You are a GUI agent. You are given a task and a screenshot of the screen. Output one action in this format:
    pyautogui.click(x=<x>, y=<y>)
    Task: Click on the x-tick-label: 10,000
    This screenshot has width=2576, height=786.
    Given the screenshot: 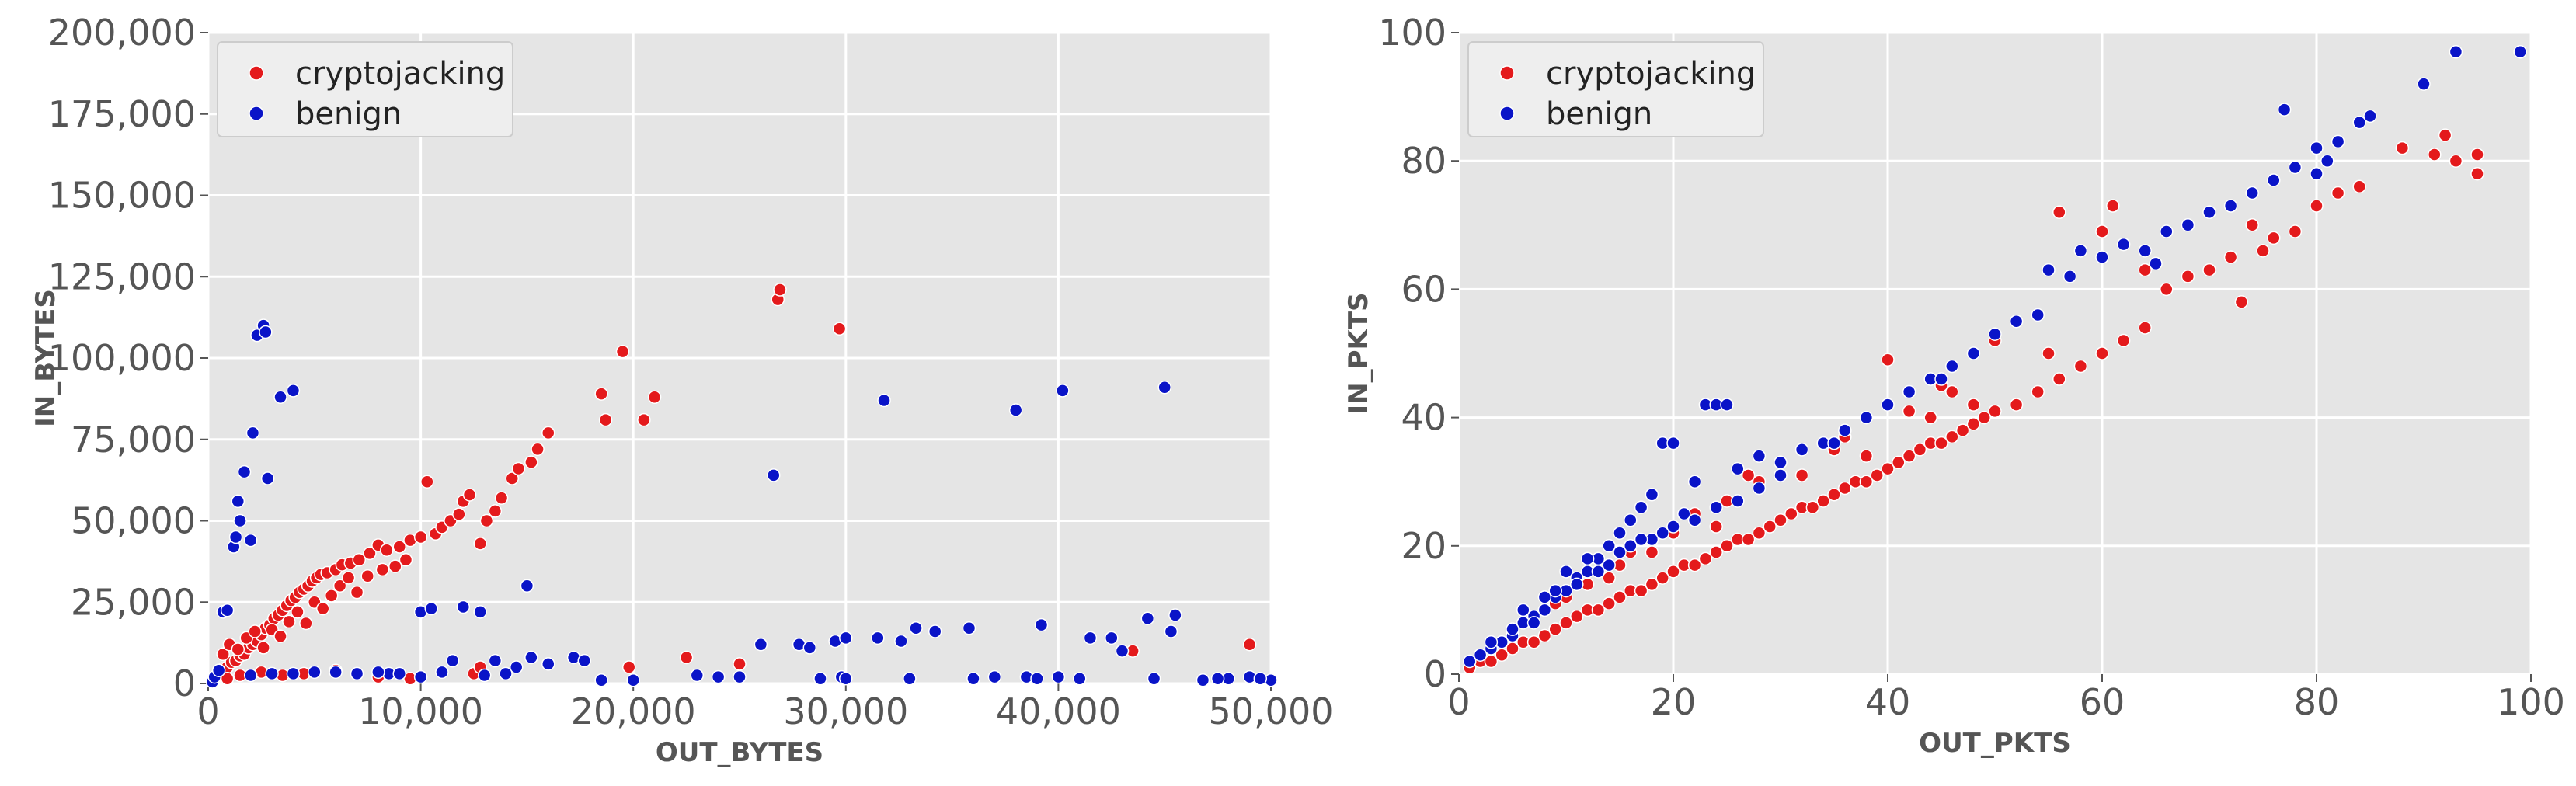 What is the action you would take?
    pyautogui.click(x=420, y=711)
    